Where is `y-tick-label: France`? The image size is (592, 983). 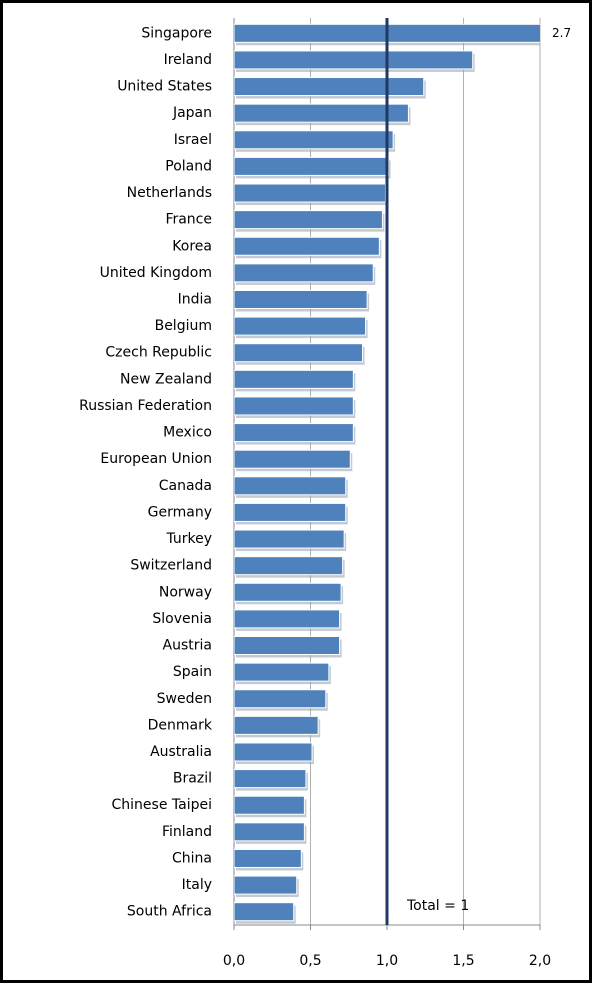 y-tick-label: France is located at coordinates (188, 220).